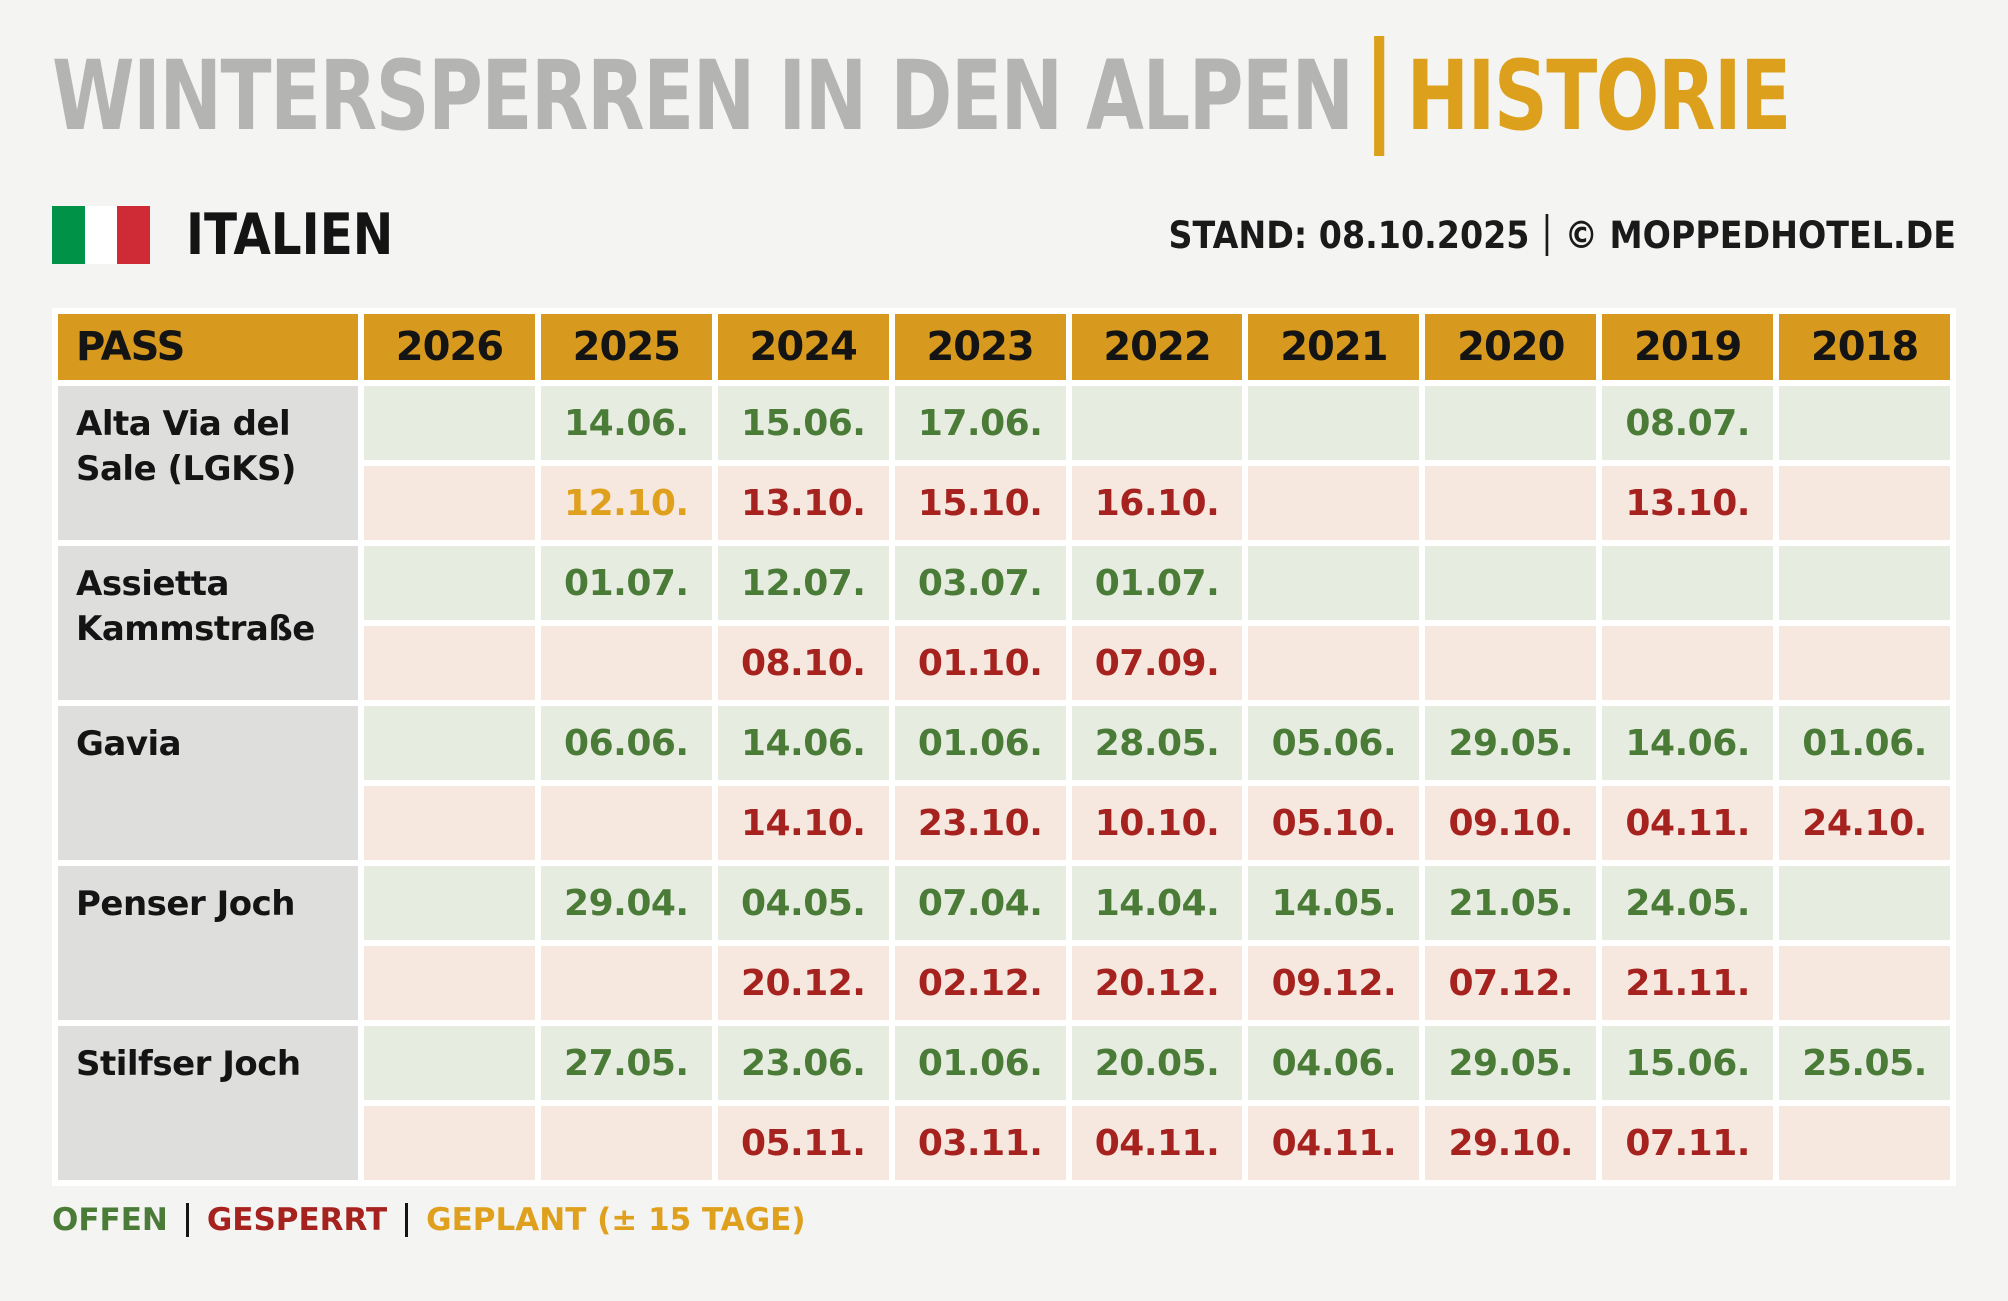 This screenshot has height=1301, width=2008. Describe the element at coordinates (1511, 903) in the screenshot. I see `open-date-cell: 21.05.` at that location.